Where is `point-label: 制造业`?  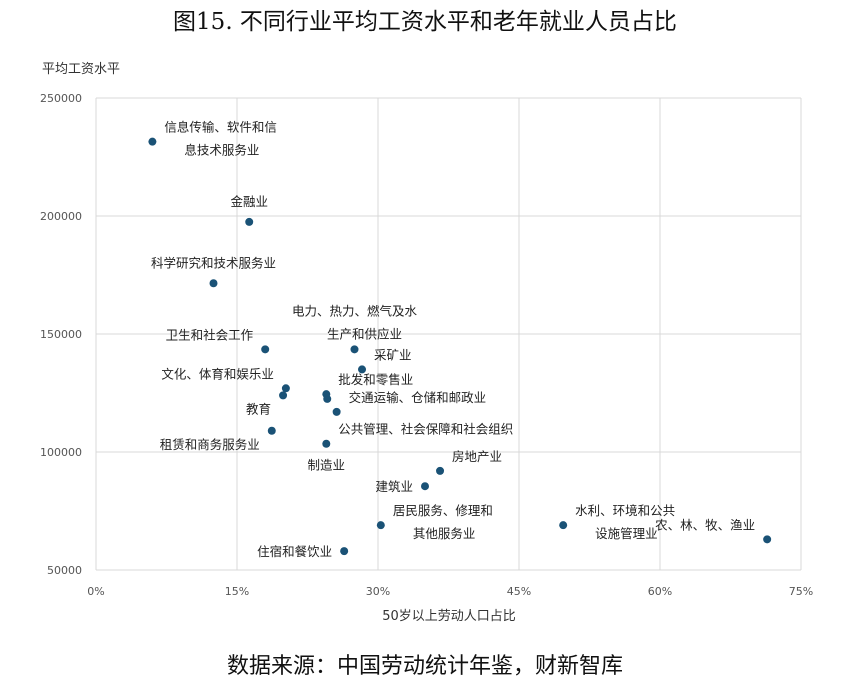 point-label: 制造业 is located at coordinates (327, 465).